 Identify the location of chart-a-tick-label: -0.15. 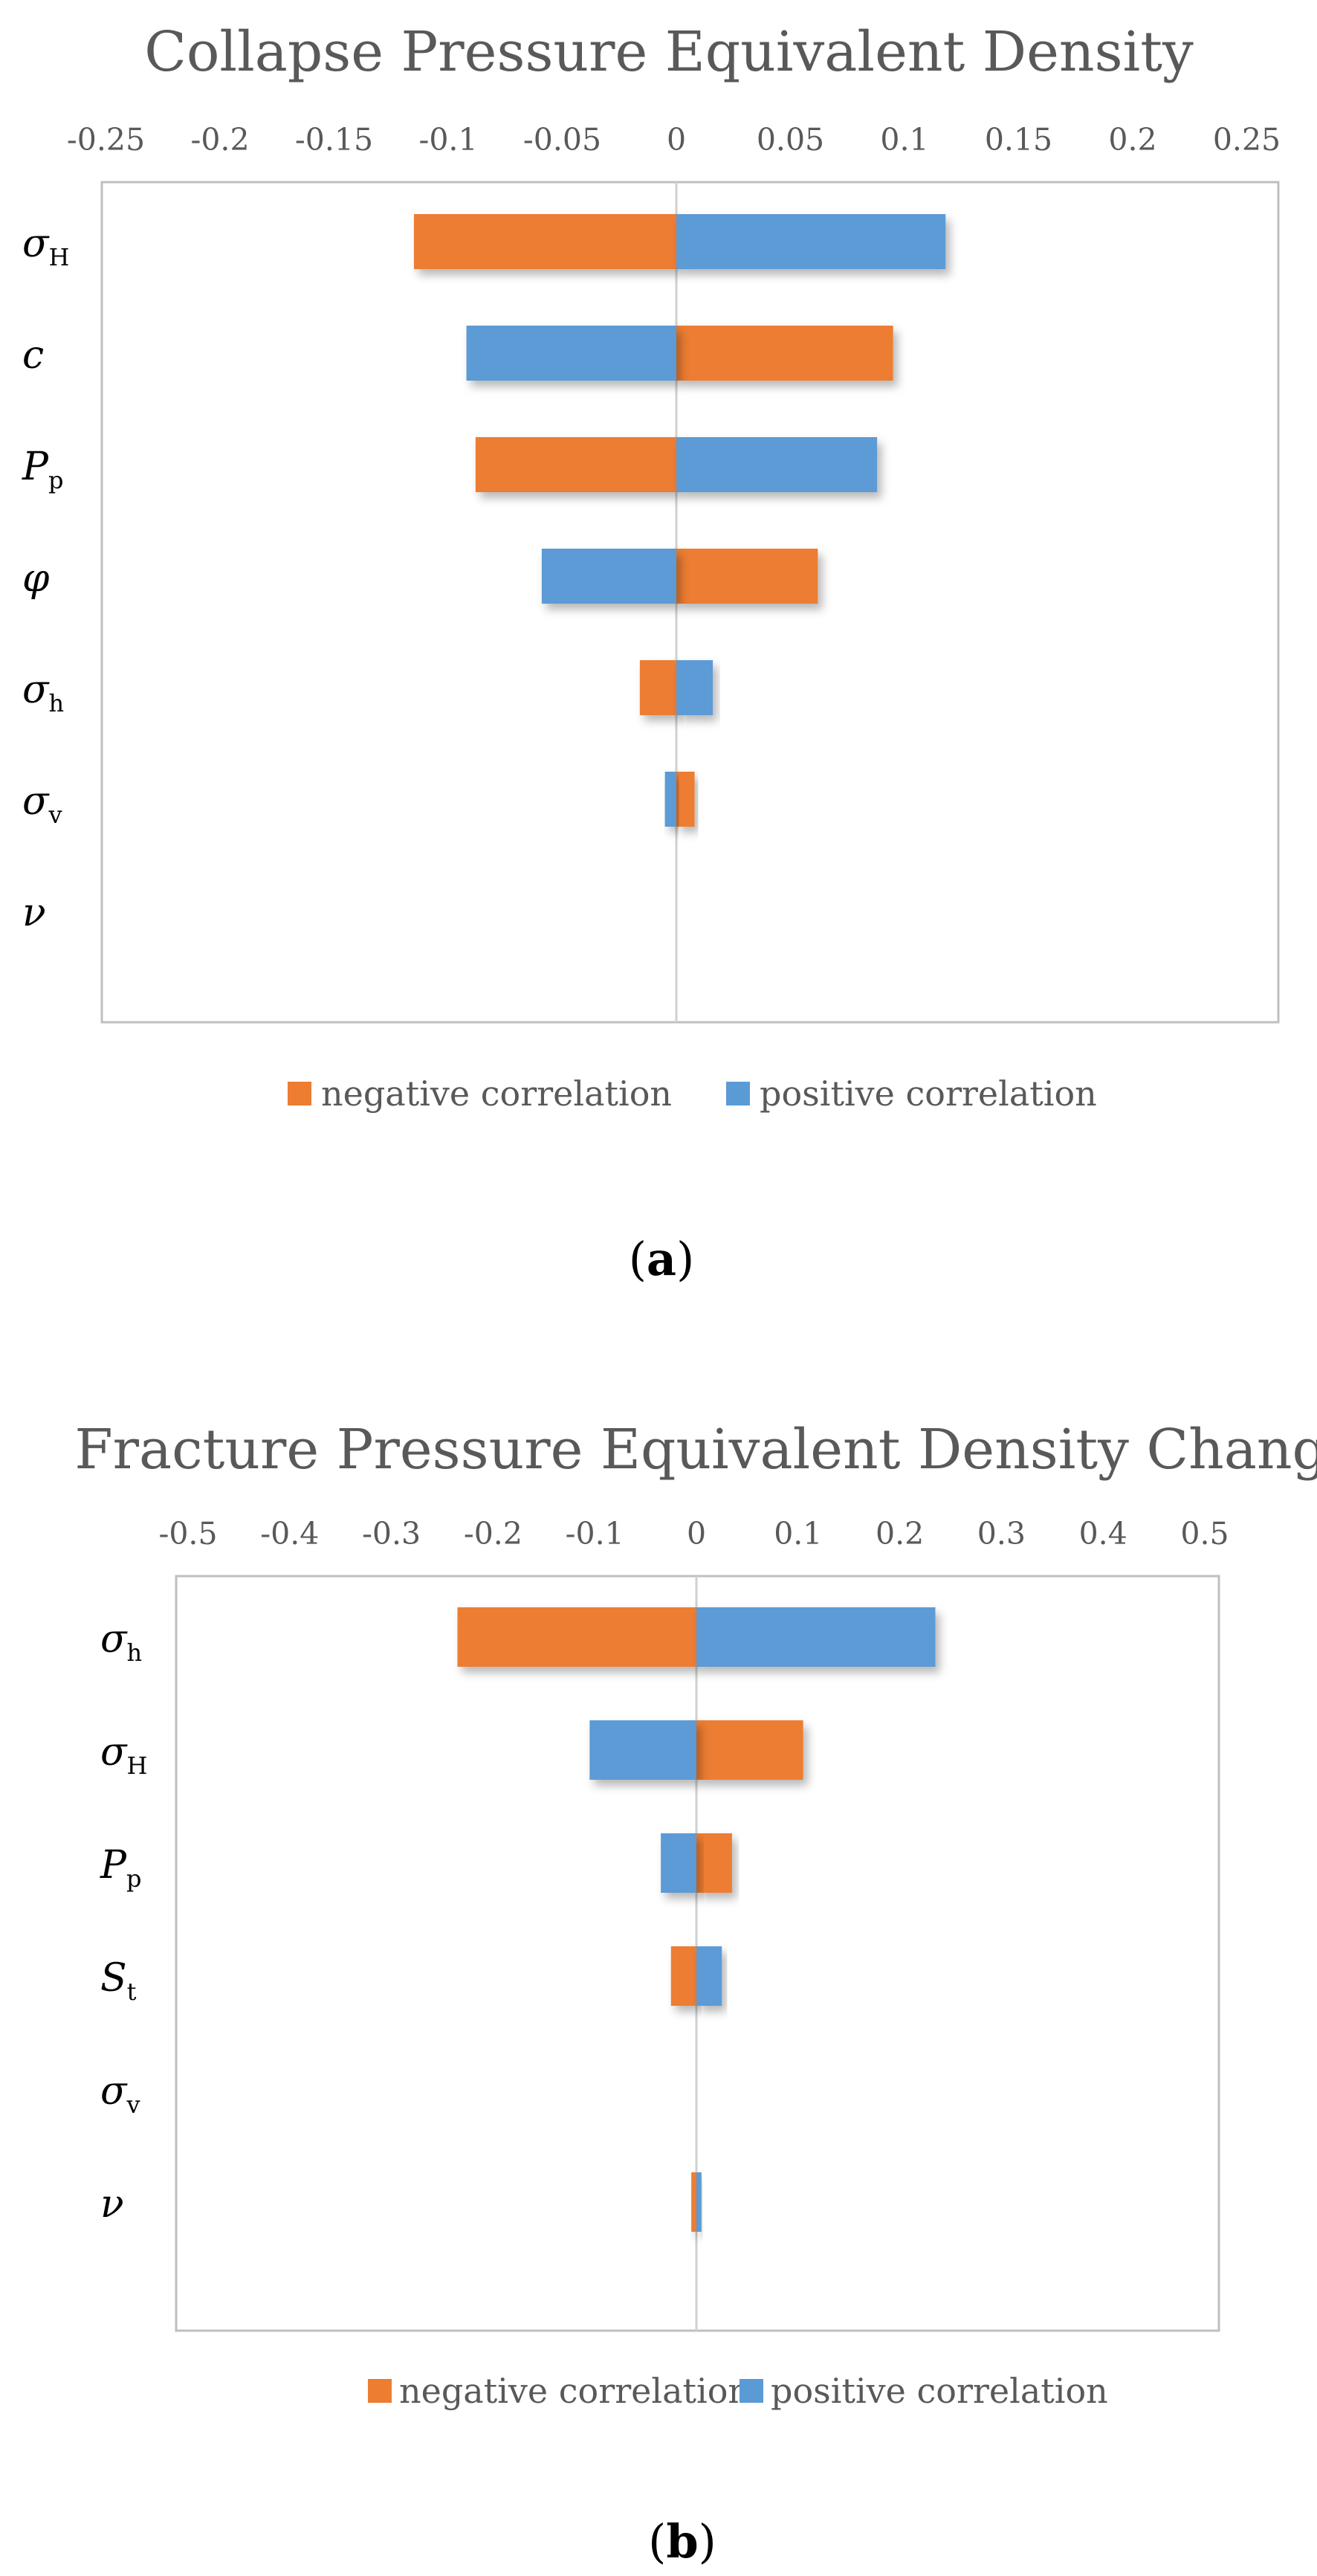
(334, 140).